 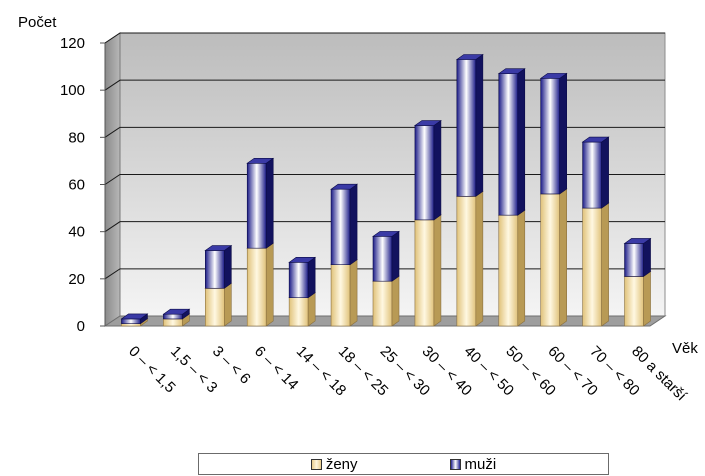 What do you see at coordinates (480, 464) in the screenshot?
I see `legend-label-muzi: muži` at bounding box center [480, 464].